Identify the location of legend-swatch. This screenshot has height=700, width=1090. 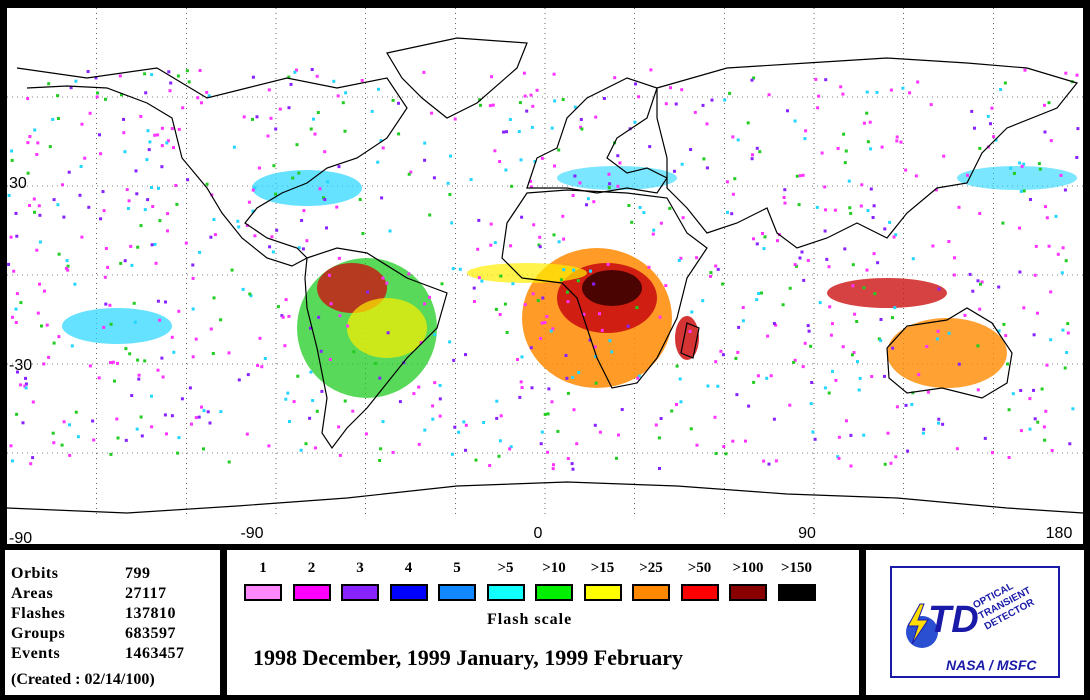
(796, 592).